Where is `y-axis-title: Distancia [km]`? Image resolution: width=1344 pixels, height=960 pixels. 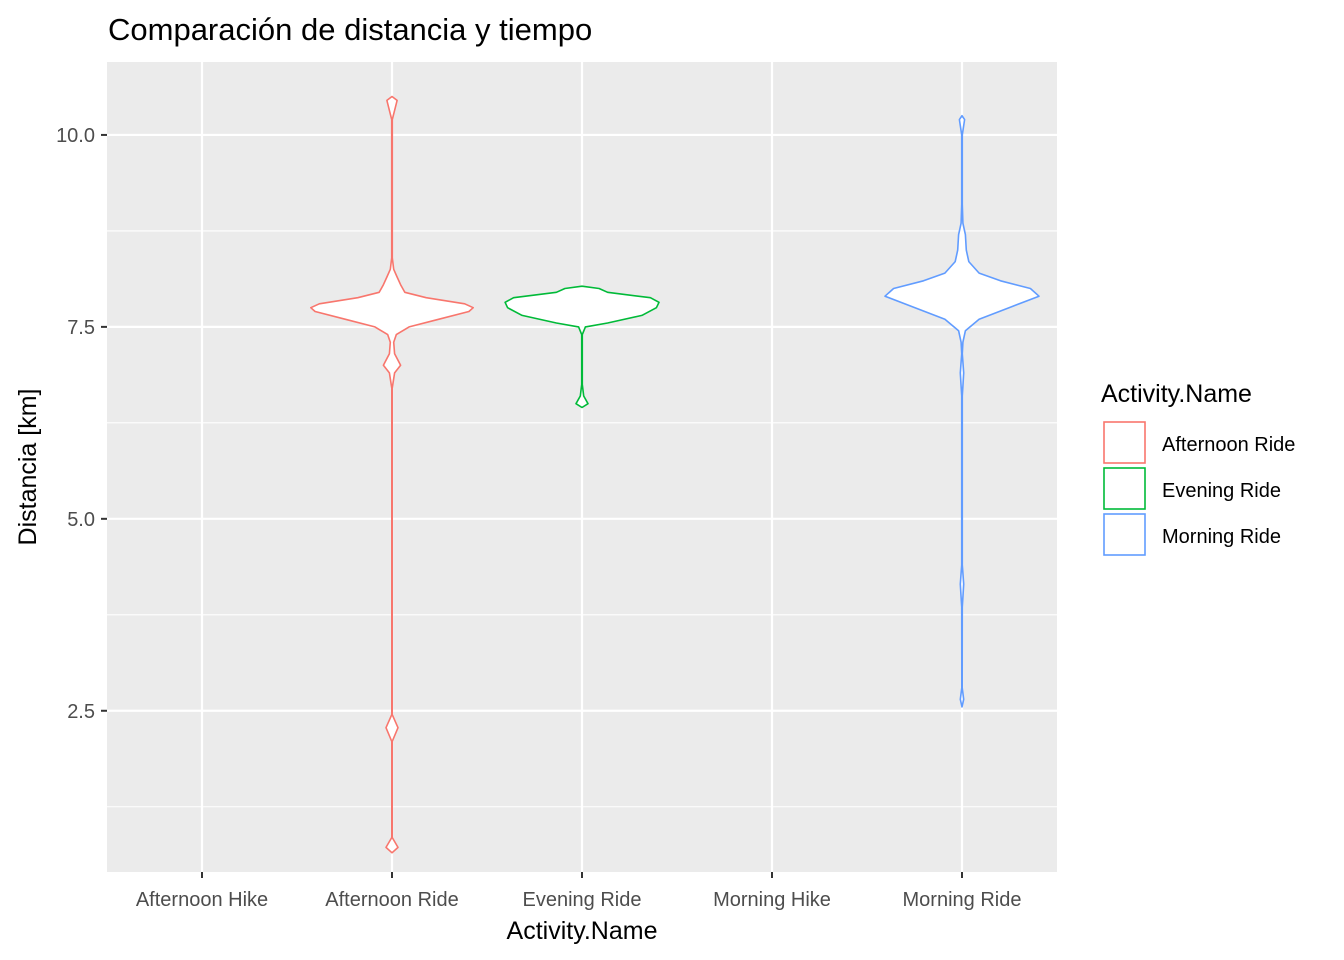
y-axis-title: Distancia [km] is located at coordinates (28, 467).